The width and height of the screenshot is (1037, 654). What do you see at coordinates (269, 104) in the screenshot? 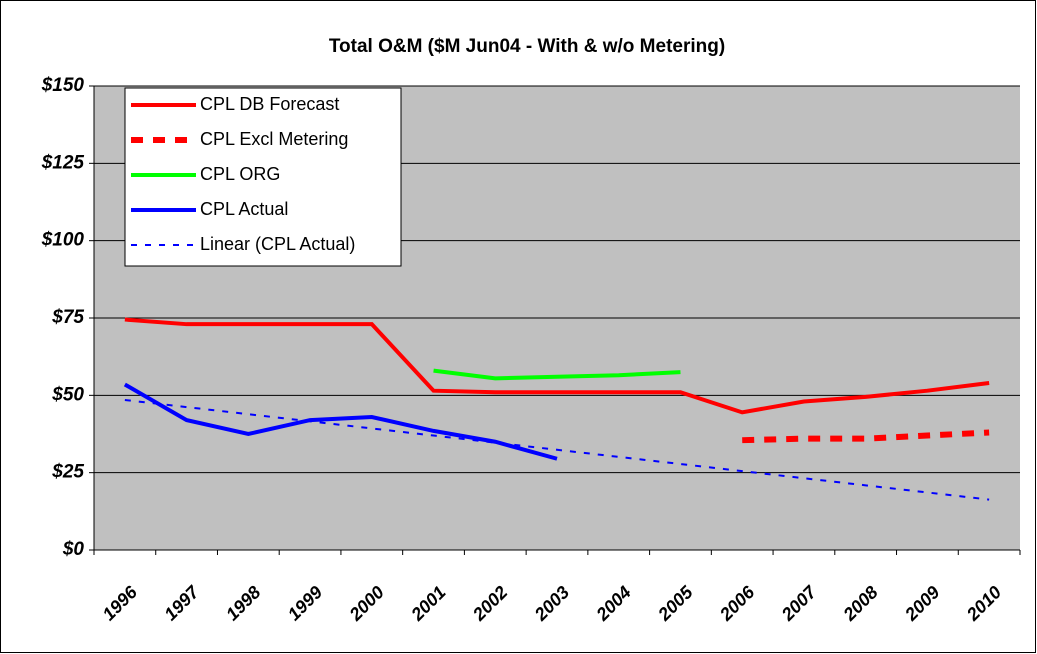
I see `legend-label: CPL DB Forecast` at bounding box center [269, 104].